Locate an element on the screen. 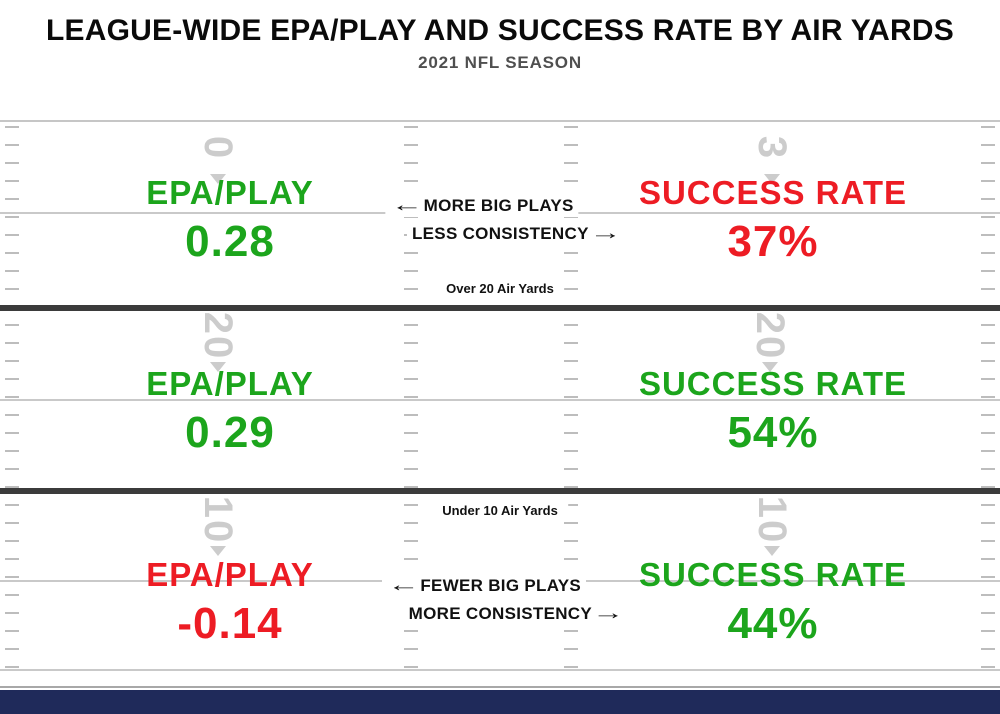 The width and height of the screenshot is (1000, 714). page-subtitle: 2021 NFL SEASON is located at coordinates (500, 62).